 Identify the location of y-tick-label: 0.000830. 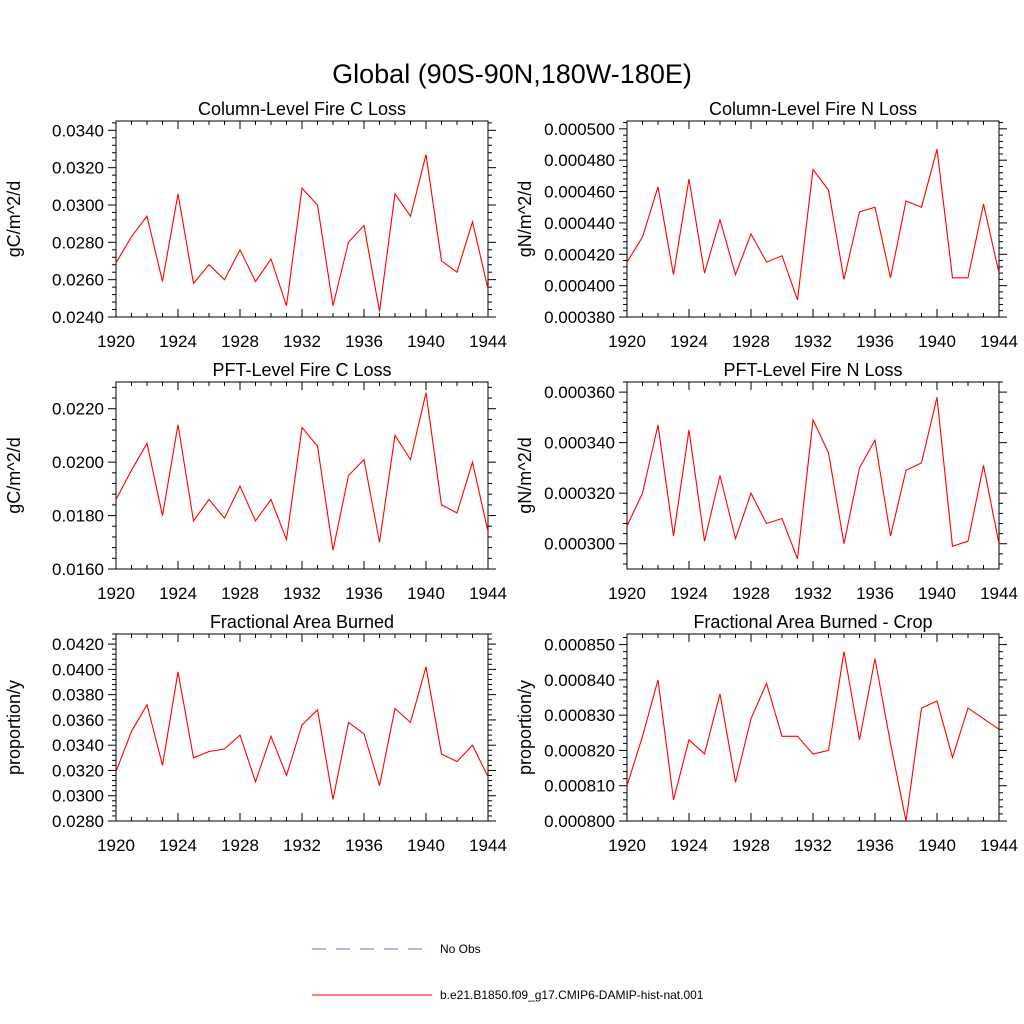
(579, 715).